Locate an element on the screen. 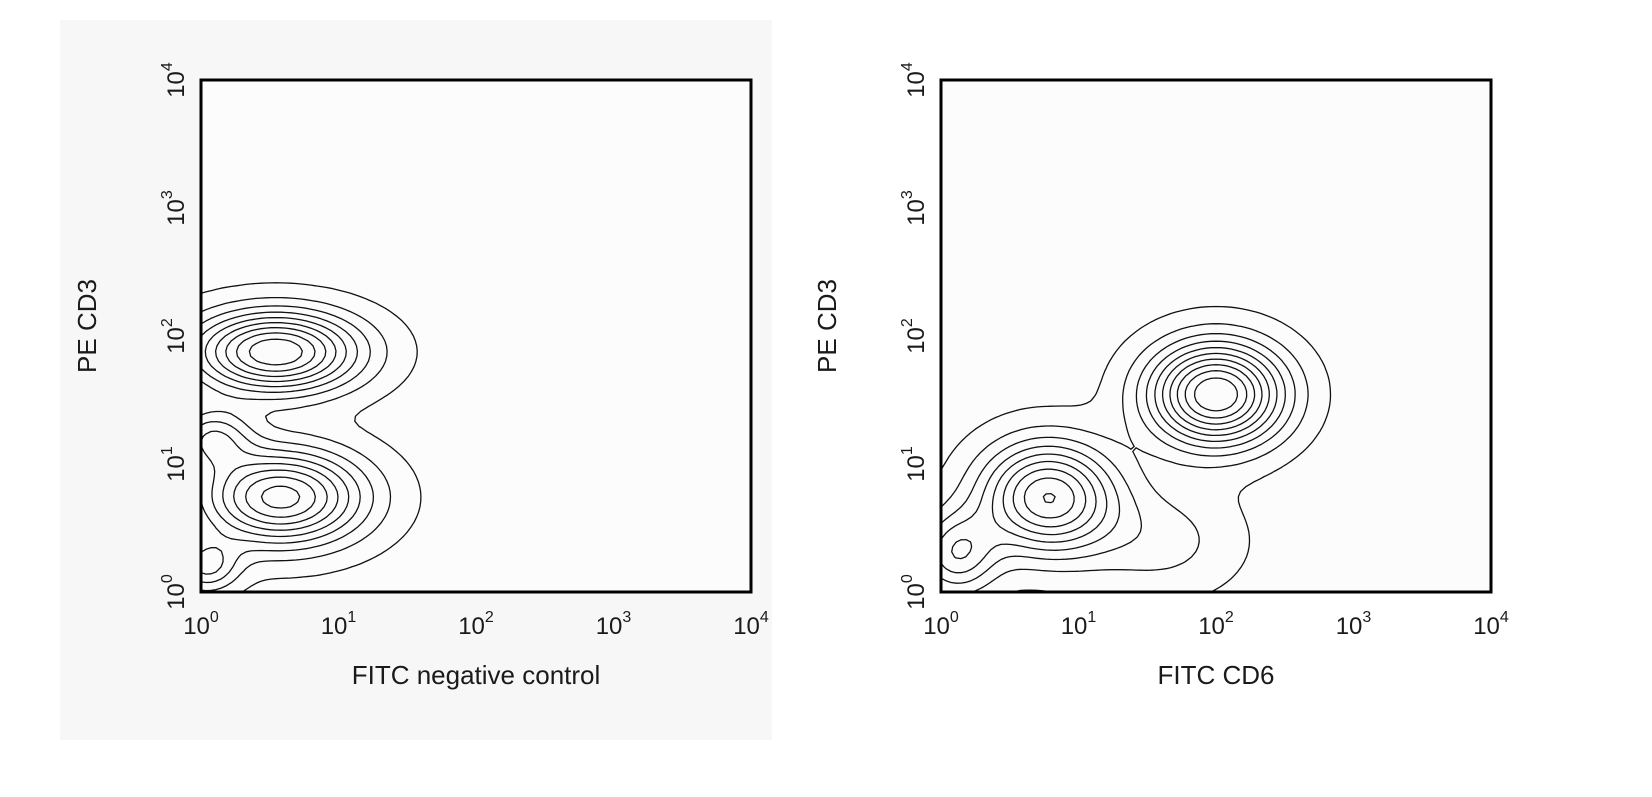 The height and width of the screenshot is (797, 1652). contour-lines is located at coordinates (311, 437).